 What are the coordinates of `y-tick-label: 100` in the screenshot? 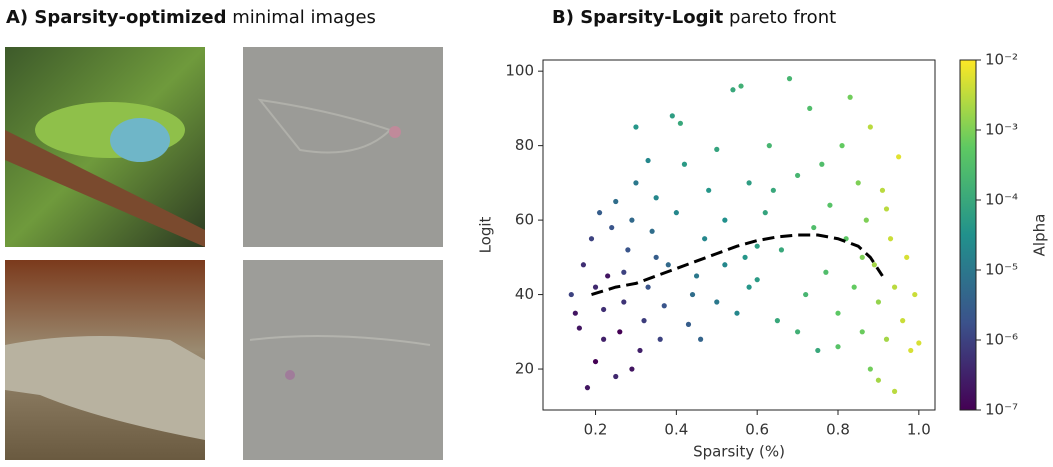 It's located at (519, 71).